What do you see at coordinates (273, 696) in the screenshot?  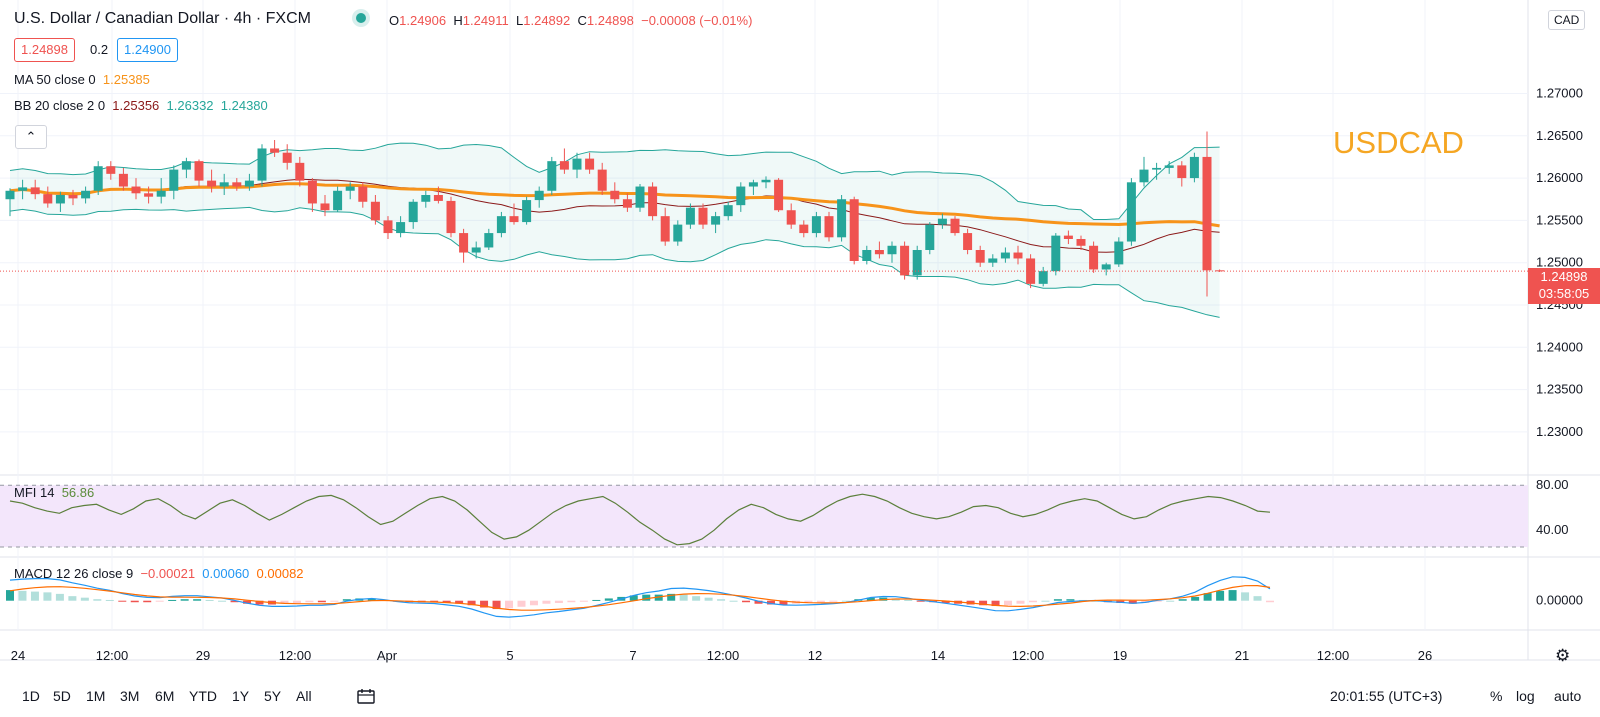 I see `timeframe-button-5y: 5Y` at bounding box center [273, 696].